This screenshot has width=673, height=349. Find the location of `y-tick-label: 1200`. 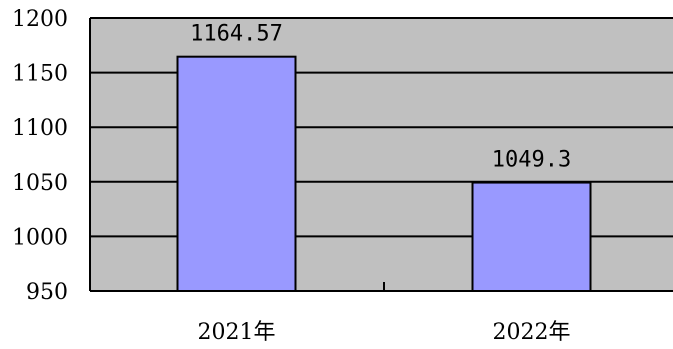

y-tick-label: 1200 is located at coordinates (40, 19).